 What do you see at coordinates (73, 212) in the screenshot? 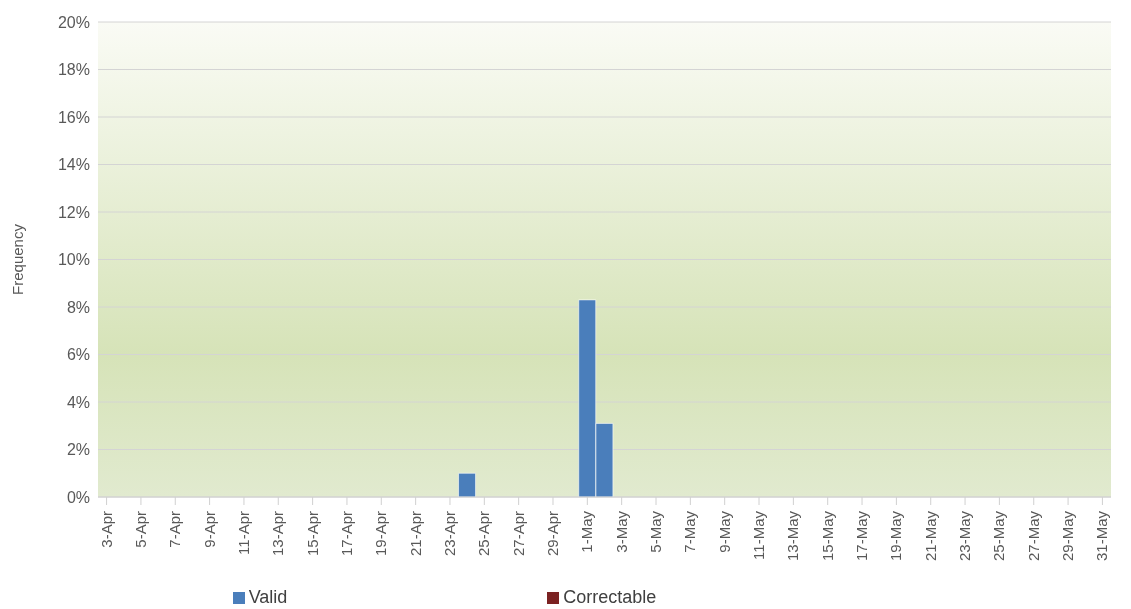
I see `y-tick-label: 12%` at bounding box center [73, 212].